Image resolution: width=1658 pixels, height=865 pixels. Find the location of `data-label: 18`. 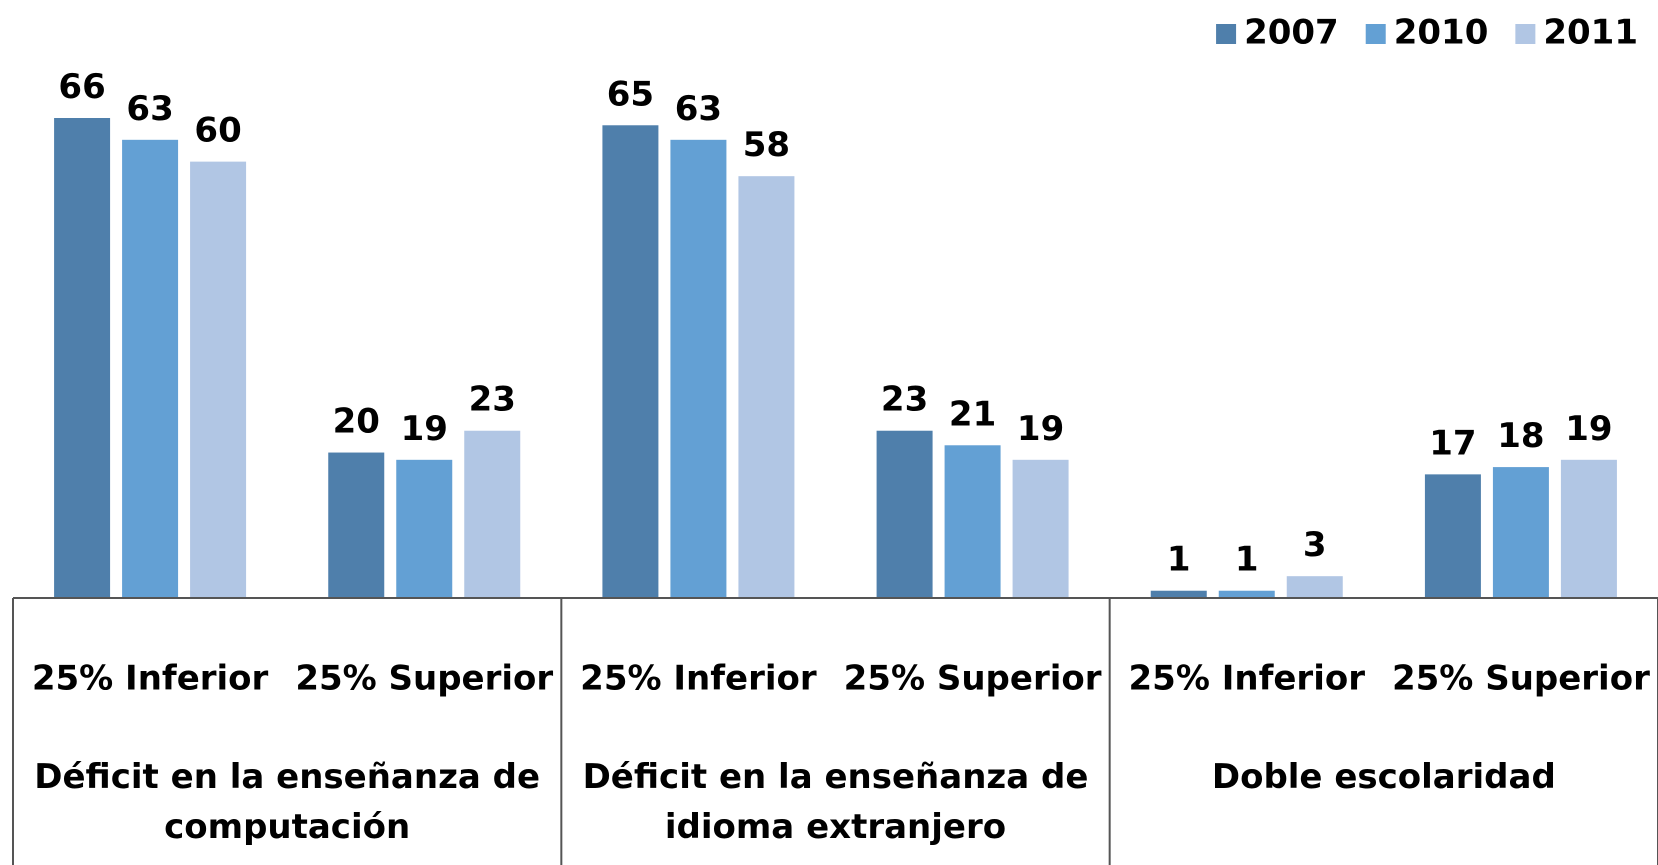

data-label: 18 is located at coordinates (1520, 436).